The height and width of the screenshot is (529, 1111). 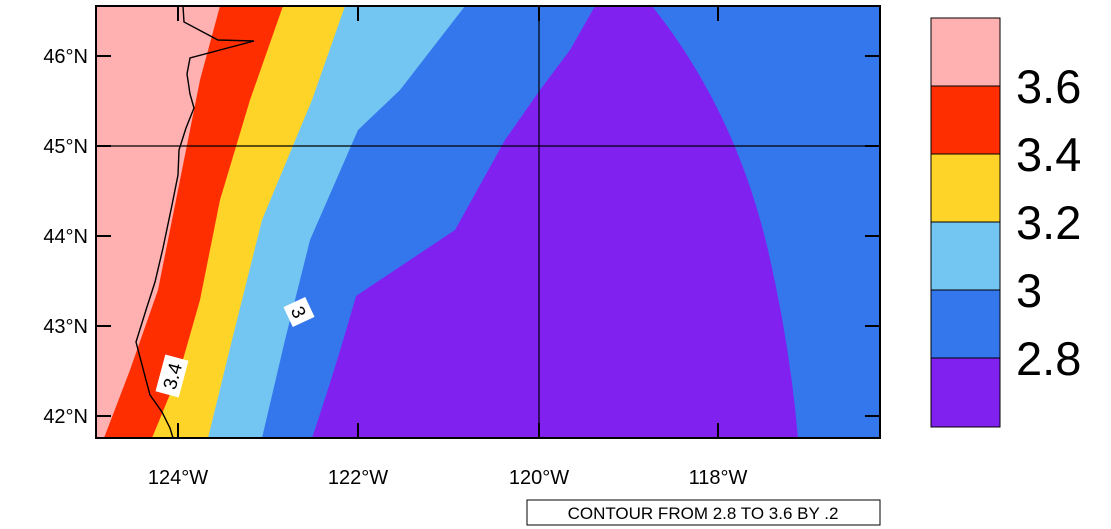 I want to click on contour-label-3-4: 3.4, so click(x=172, y=376).